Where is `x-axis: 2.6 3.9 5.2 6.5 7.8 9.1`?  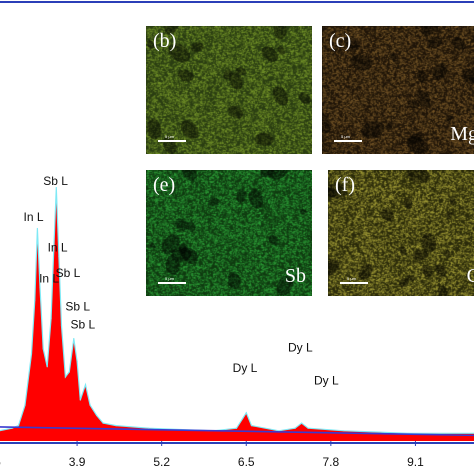
x-axis: 2.6 3.9 5.2 6.5 7.8 9.1 is located at coordinates (212, 455).